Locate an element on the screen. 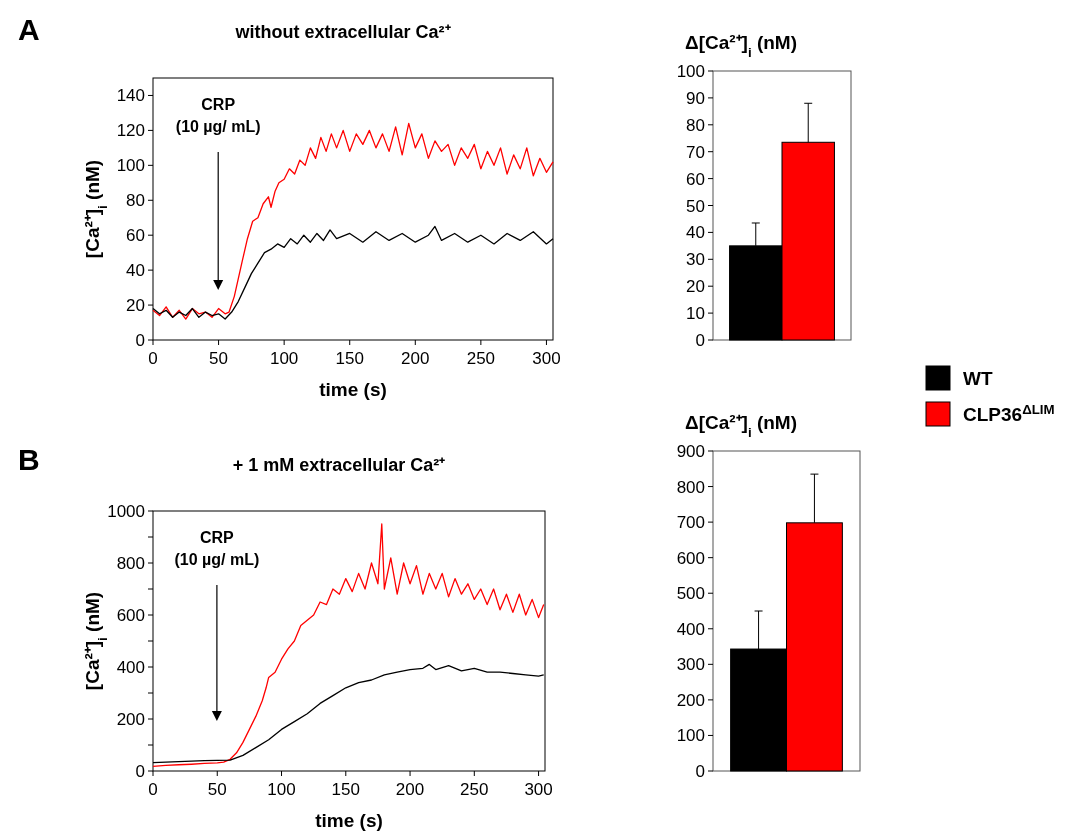  legend-label: WT is located at coordinates (978, 378).